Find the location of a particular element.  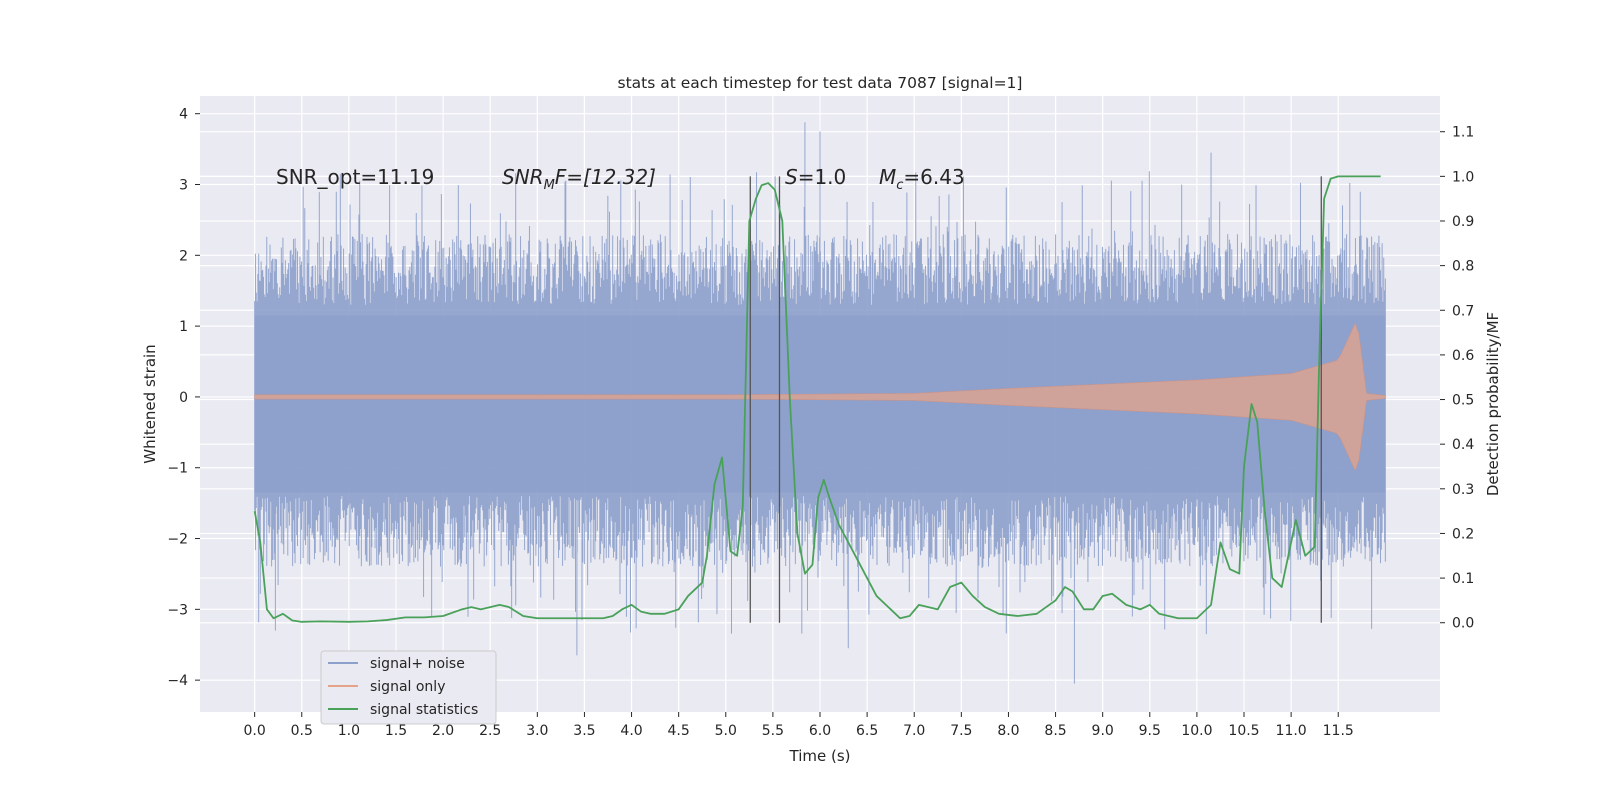

y-left-tick-label: 0 is located at coordinates (183, 398).